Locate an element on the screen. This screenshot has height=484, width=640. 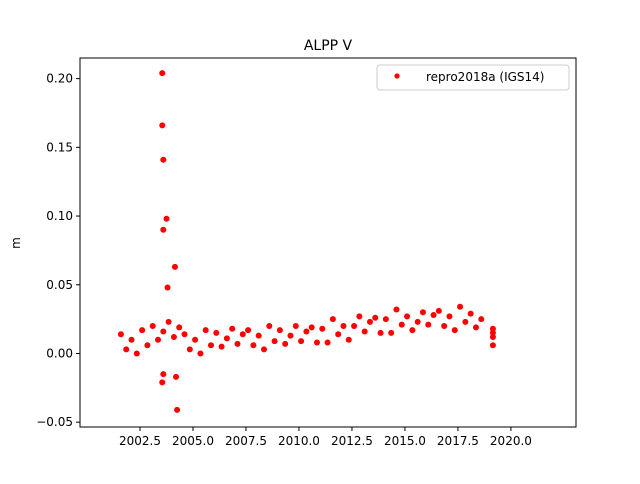
x-tick-label: 2005.0 is located at coordinates (193, 441).